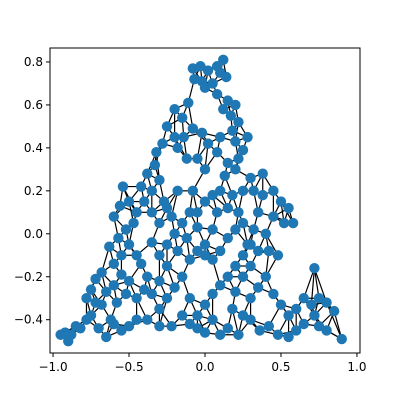  I want to click on y-tick-label: 0.4, so click(33, 148).